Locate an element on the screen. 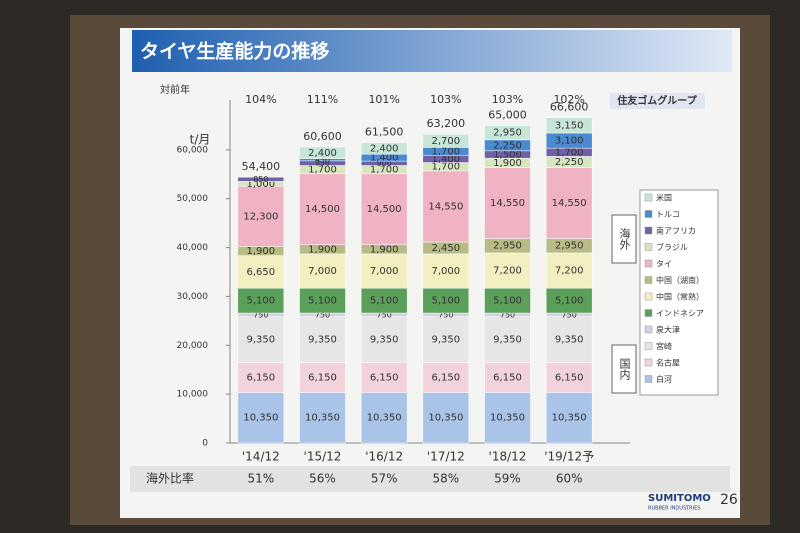  yoy-value: 103% is located at coordinates (507, 99).